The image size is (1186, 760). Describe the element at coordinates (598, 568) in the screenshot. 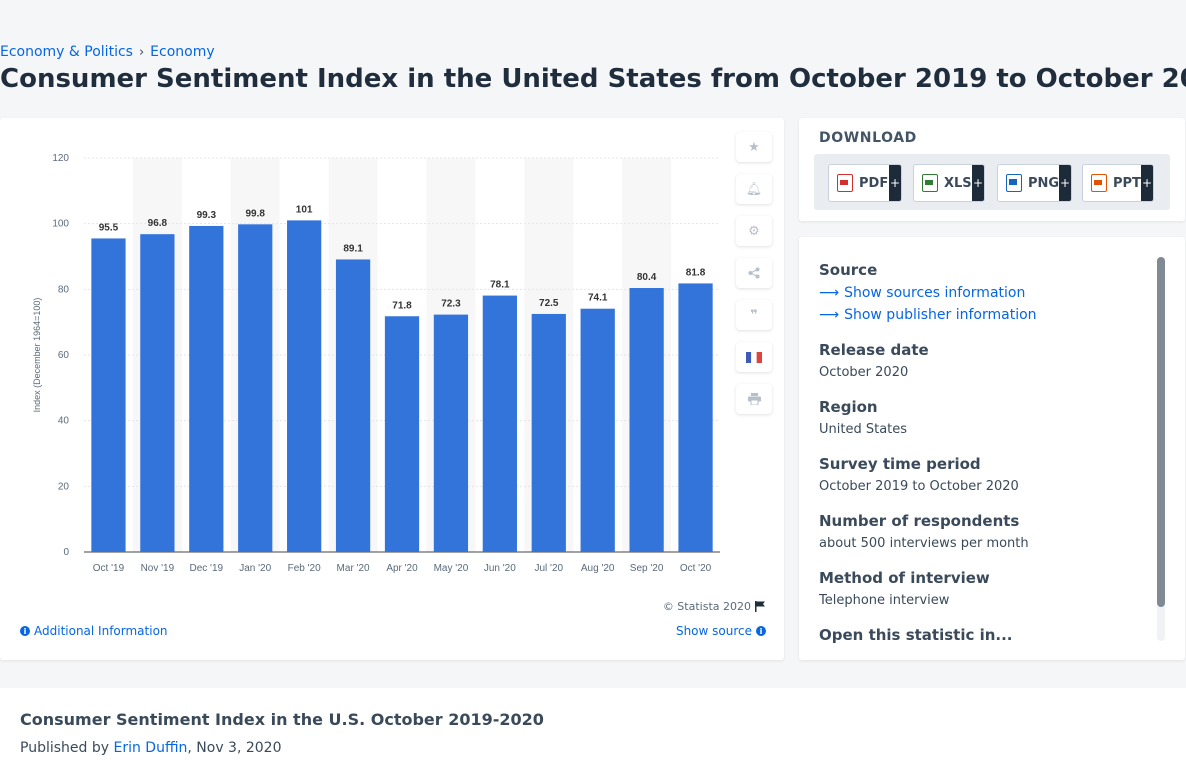

I see `x-tick-label: Aug '20` at that location.